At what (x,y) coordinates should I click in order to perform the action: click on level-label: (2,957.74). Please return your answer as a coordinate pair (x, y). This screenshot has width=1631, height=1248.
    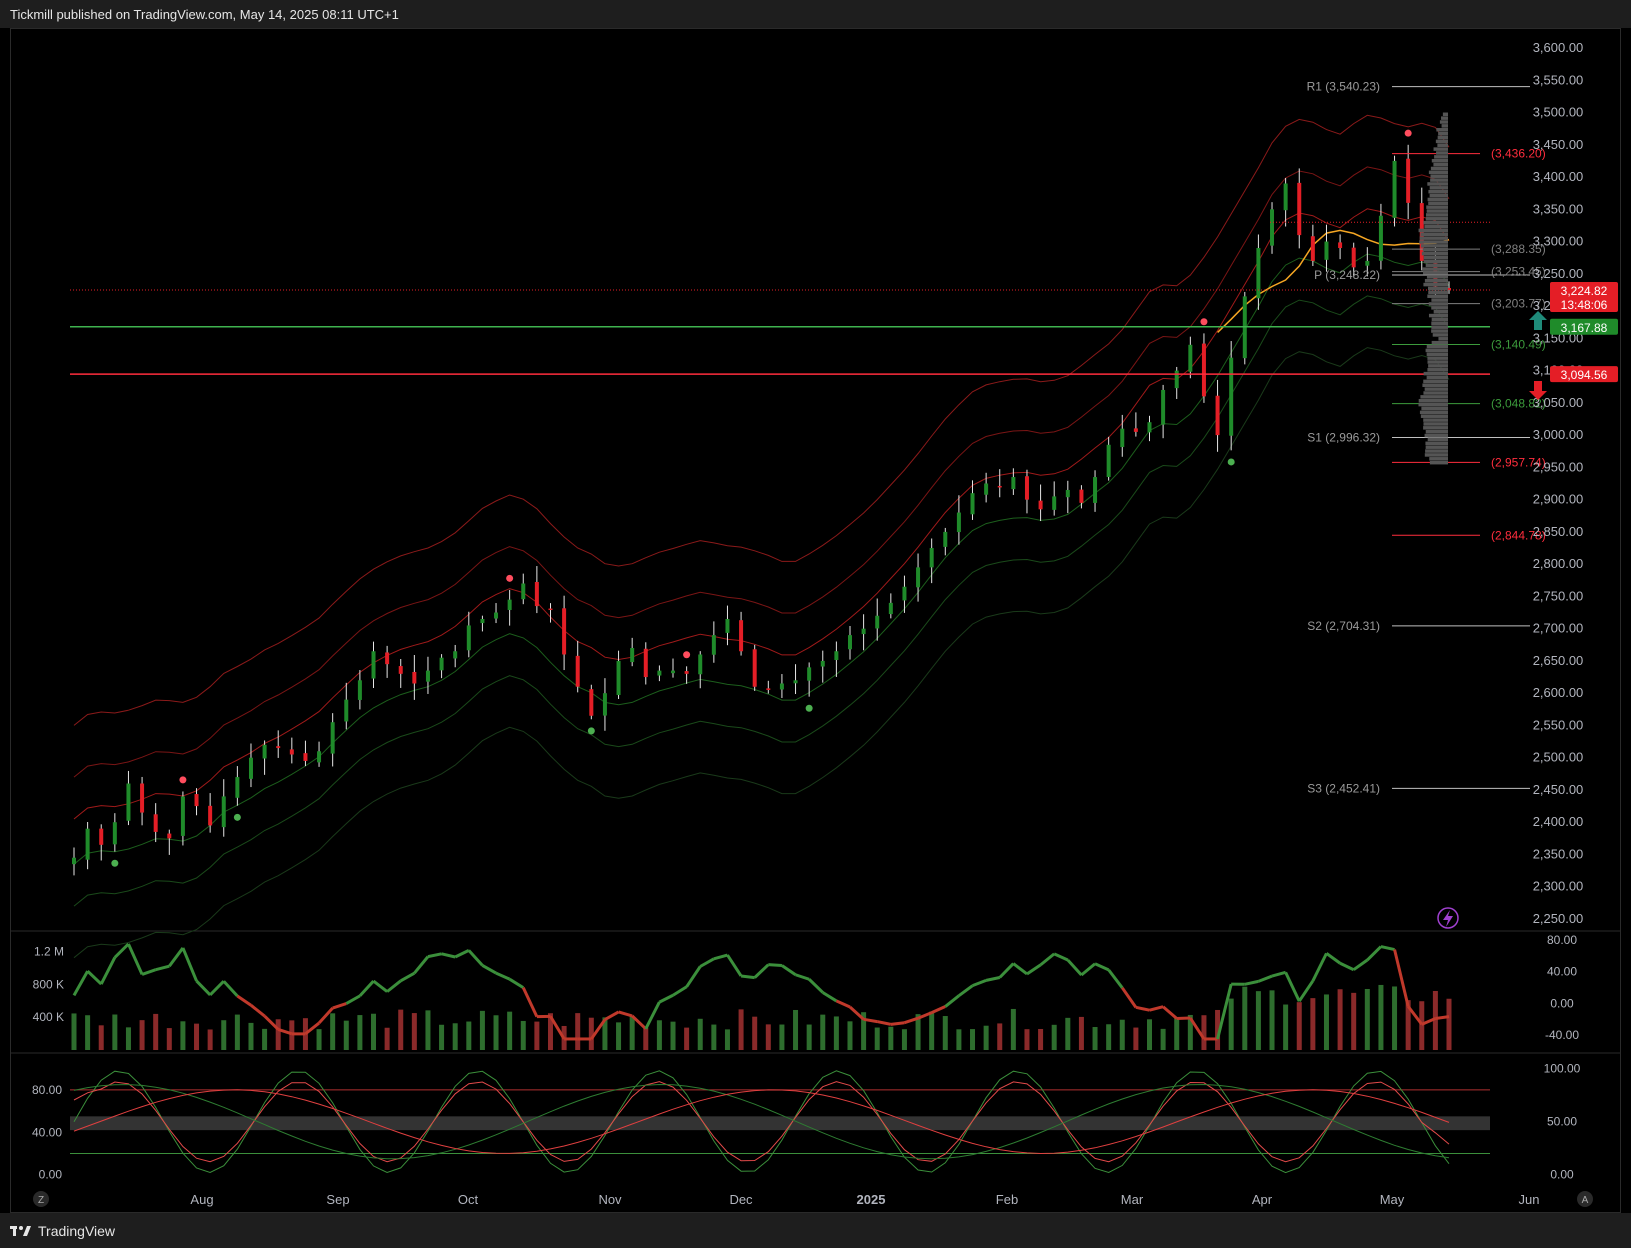
    Looking at the image, I should click on (1518, 462).